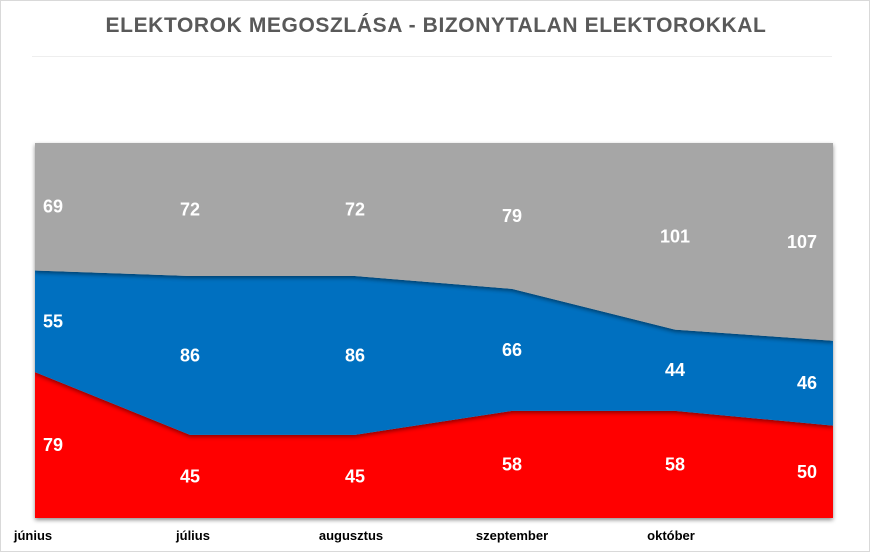  Describe the element at coordinates (807, 472) in the screenshot. I see `data-label: 50` at that location.